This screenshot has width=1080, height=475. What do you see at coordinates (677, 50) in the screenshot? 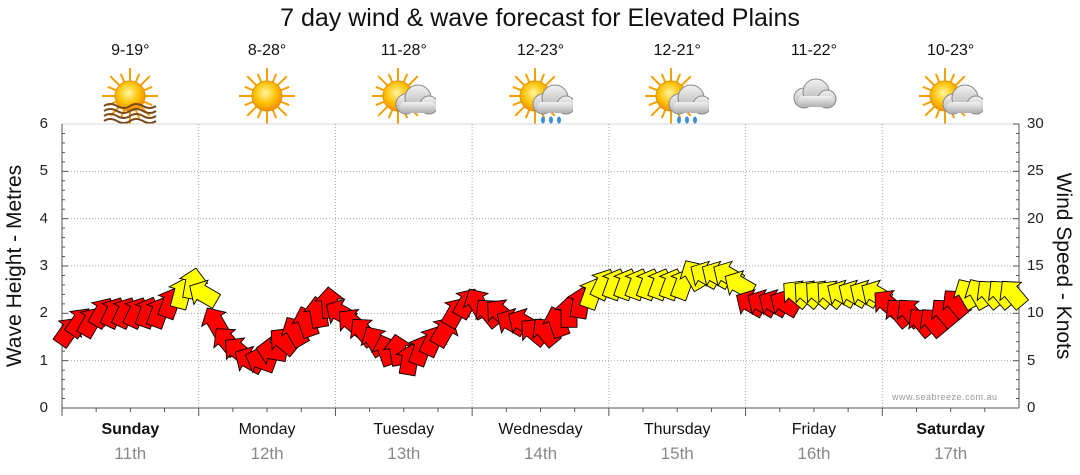
I see `temperature-range: 12-21°` at bounding box center [677, 50].